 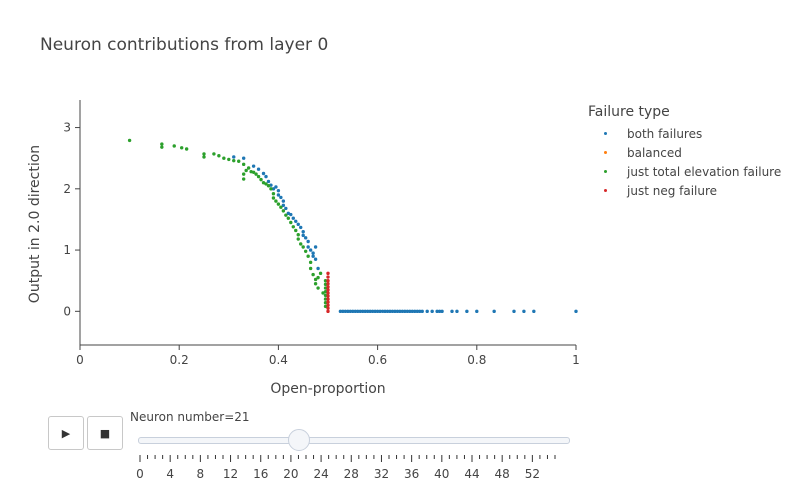 I want to click on legend-item-just-total-elevation-failure: just total elevation failure, so click(x=684, y=171).